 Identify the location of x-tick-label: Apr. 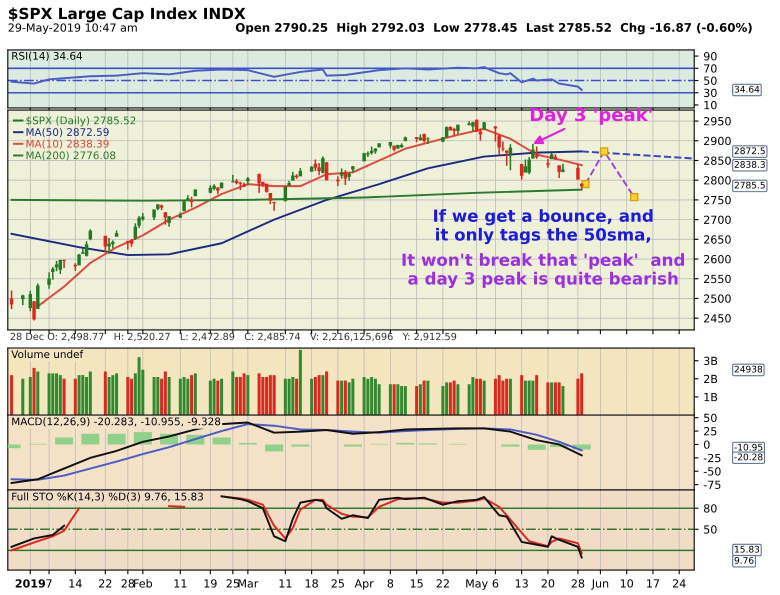
(364, 584).